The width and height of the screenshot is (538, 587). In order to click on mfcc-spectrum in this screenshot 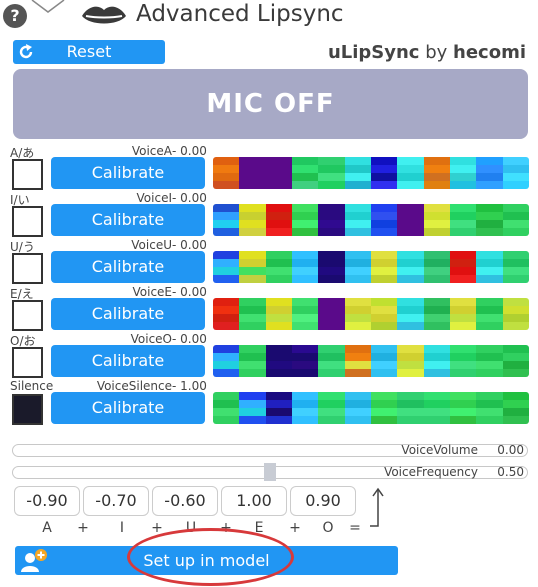, I will do `click(371, 267)`.